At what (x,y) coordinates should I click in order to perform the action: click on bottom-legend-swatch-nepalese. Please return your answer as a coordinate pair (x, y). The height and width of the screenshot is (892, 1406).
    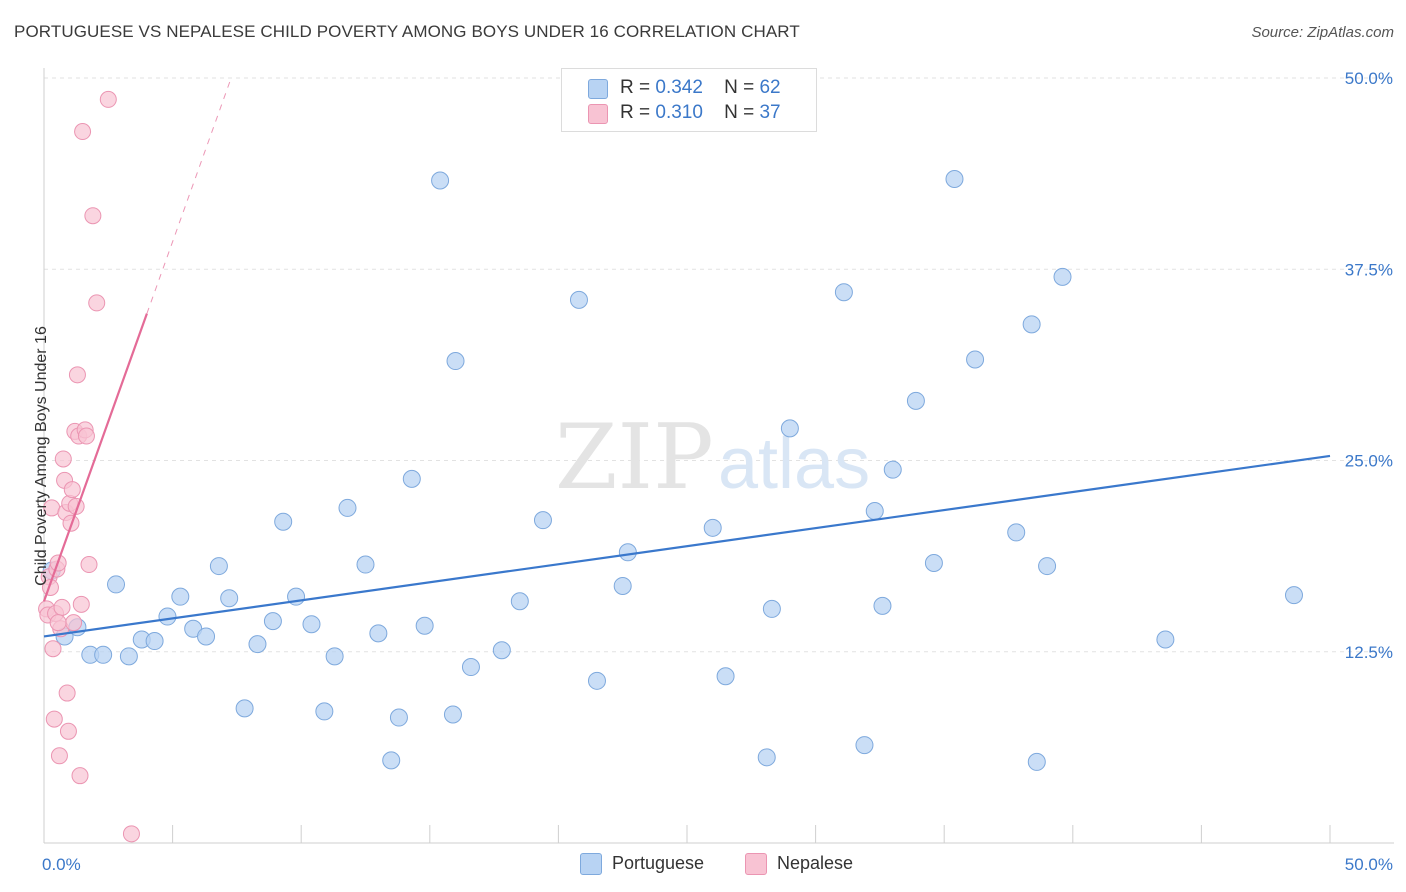
    Looking at the image, I should click on (756, 864).